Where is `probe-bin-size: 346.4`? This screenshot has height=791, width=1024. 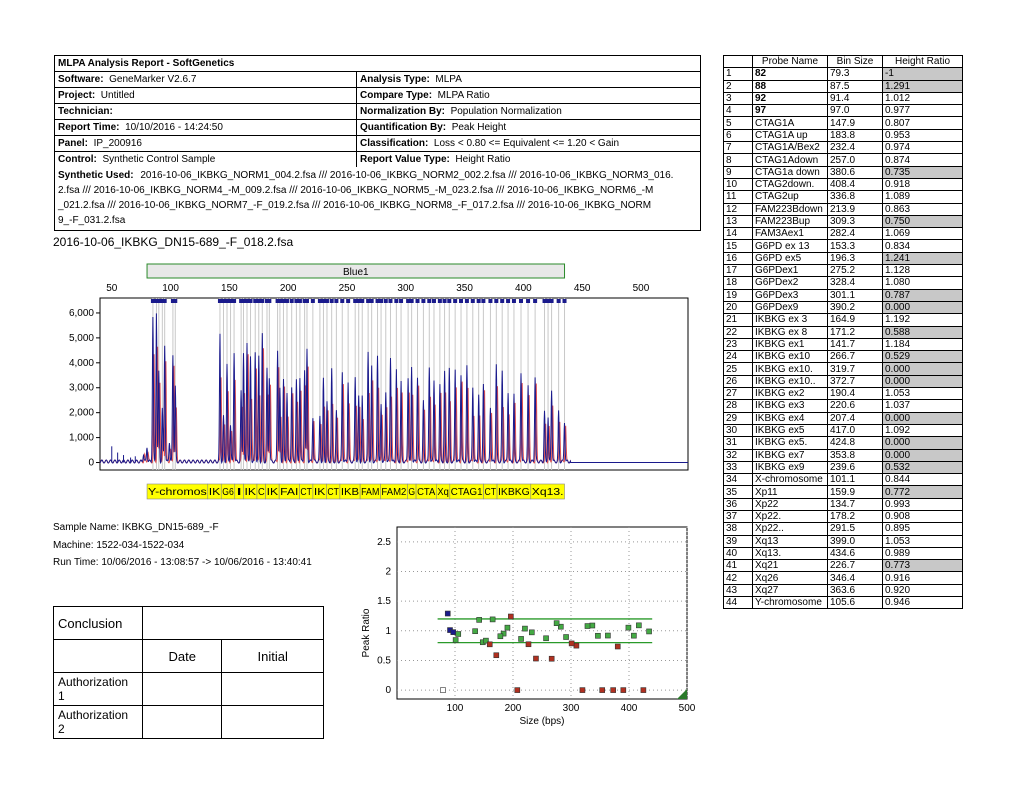
probe-bin-size: 346.4 is located at coordinates (855, 578).